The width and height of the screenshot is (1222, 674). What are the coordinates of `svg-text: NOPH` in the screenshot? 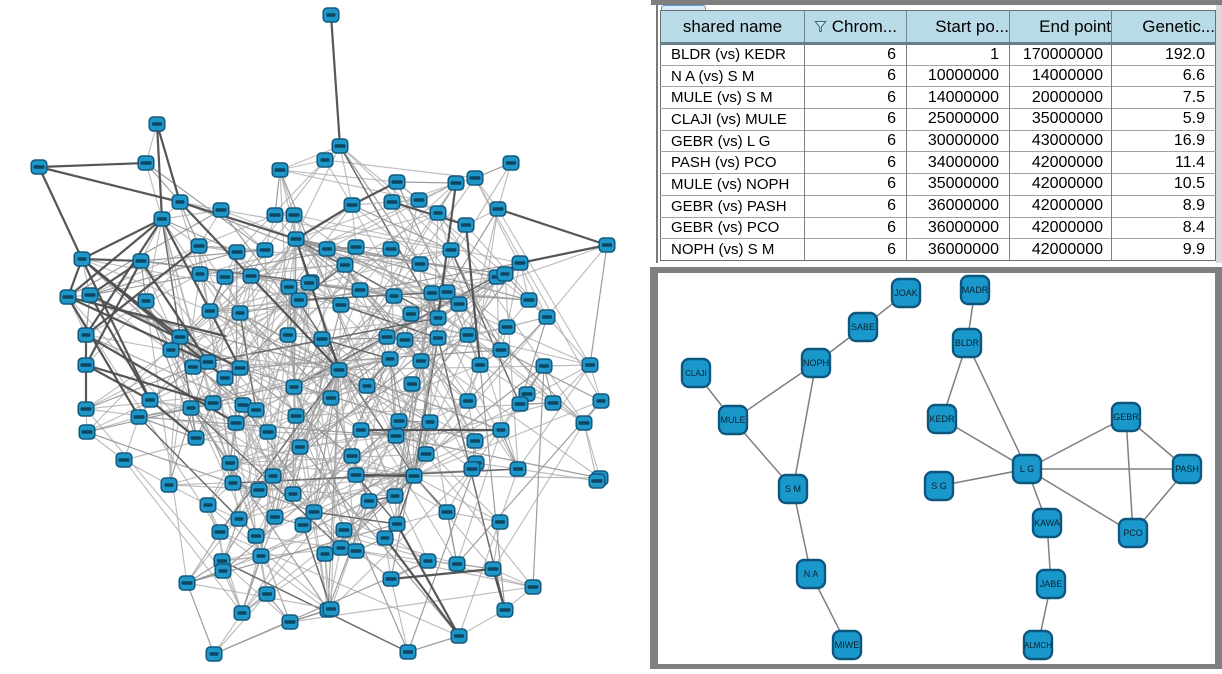 It's located at (816, 363).